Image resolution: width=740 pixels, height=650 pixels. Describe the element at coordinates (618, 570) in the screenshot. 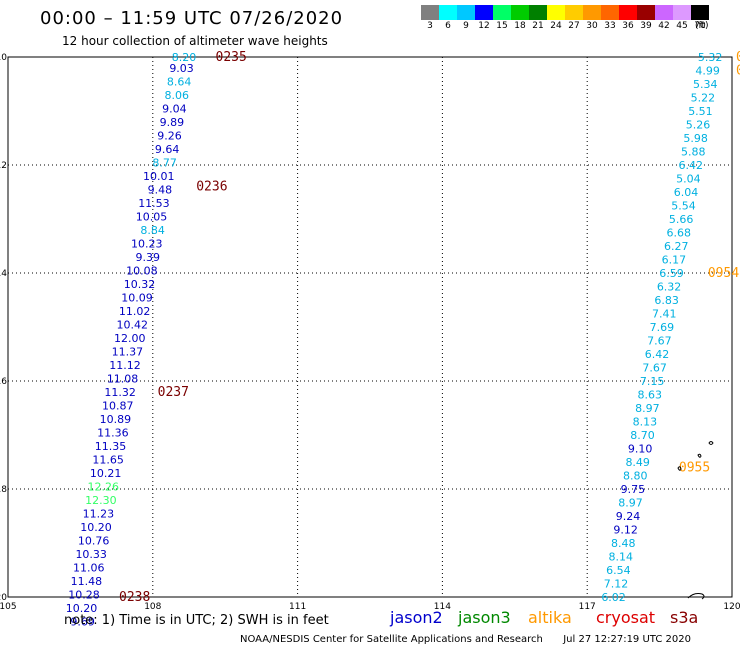

I see `swh-value-label: 6.54` at that location.